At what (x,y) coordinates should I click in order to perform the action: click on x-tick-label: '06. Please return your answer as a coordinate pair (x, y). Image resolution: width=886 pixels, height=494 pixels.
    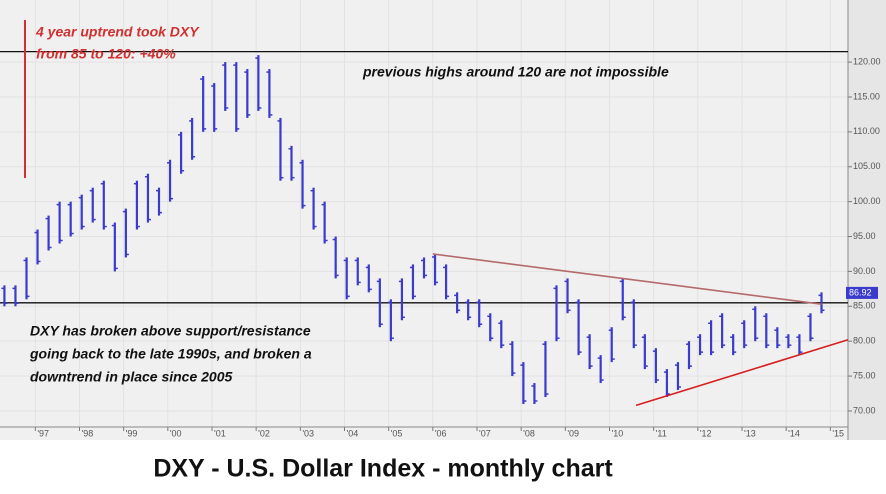
    Looking at the image, I should click on (441, 433).